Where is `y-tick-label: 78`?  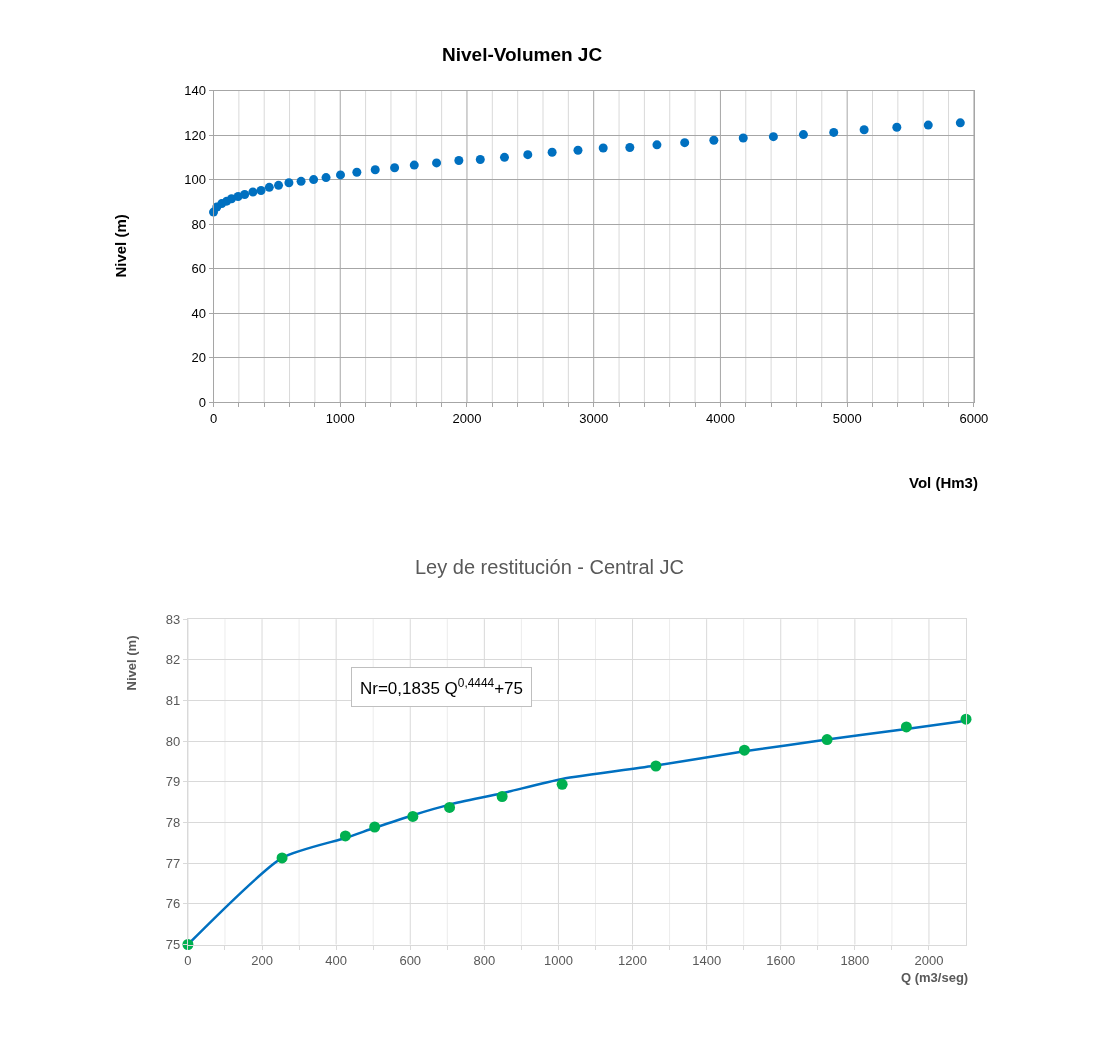 y-tick-label: 78 is located at coordinates (173, 823).